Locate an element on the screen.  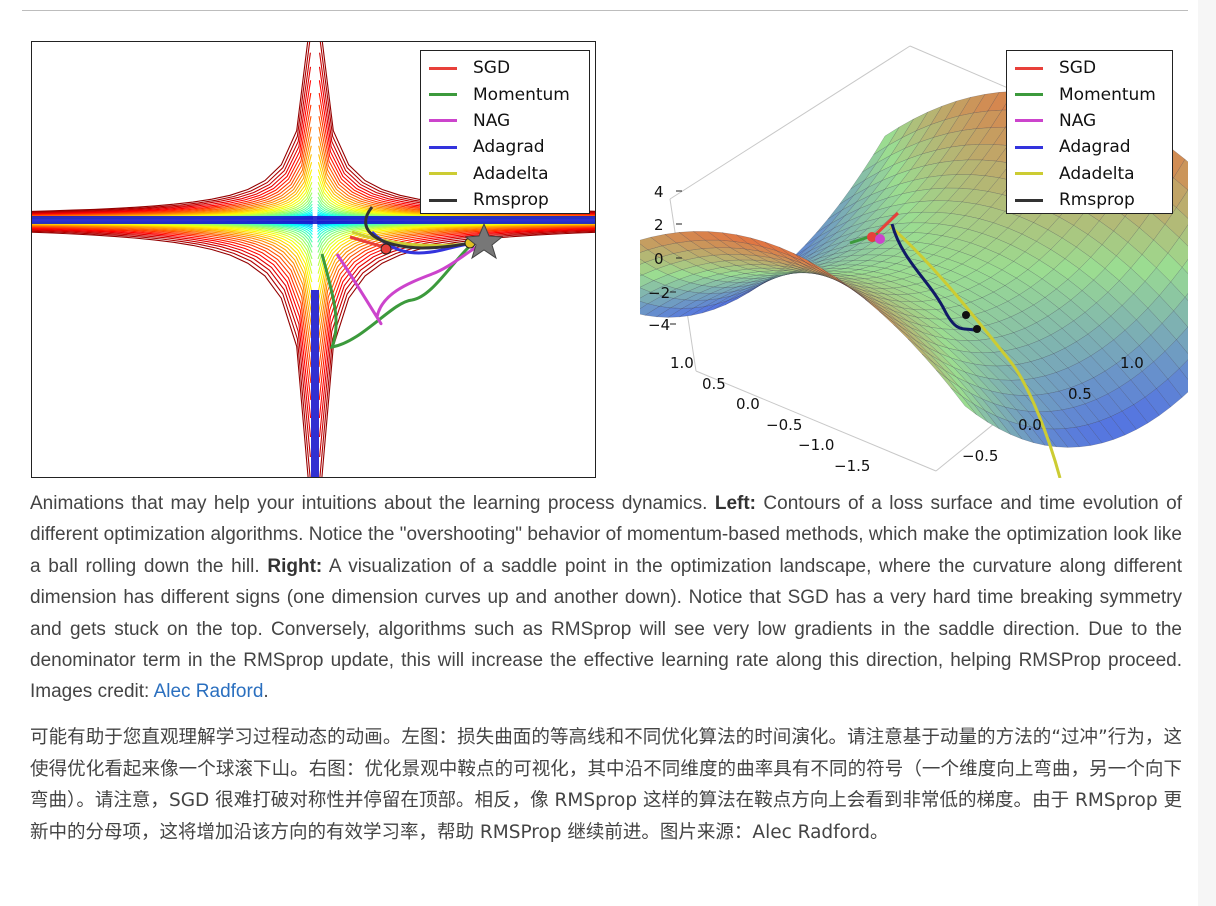
vertical-valley-band is located at coordinates (315, 383).